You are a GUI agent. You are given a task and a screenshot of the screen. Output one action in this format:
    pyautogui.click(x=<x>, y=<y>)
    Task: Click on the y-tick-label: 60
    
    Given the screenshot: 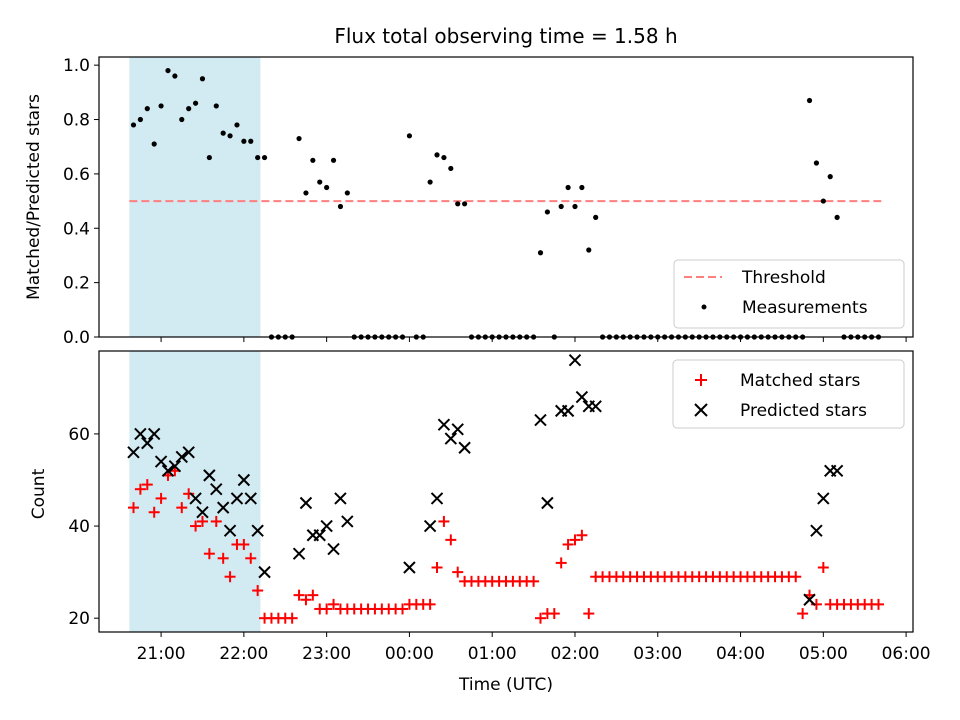 What is the action you would take?
    pyautogui.click(x=79, y=435)
    